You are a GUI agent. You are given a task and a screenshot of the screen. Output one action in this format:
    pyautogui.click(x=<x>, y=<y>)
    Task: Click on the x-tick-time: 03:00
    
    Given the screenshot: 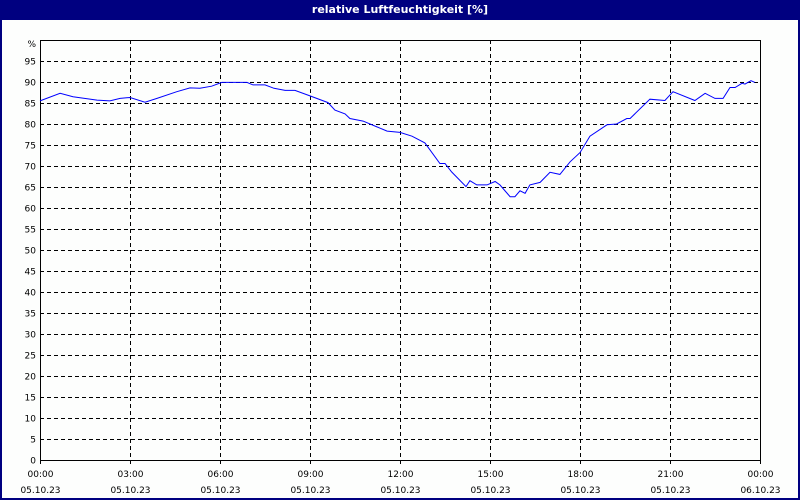 What is the action you would take?
    pyautogui.click(x=131, y=475)
    